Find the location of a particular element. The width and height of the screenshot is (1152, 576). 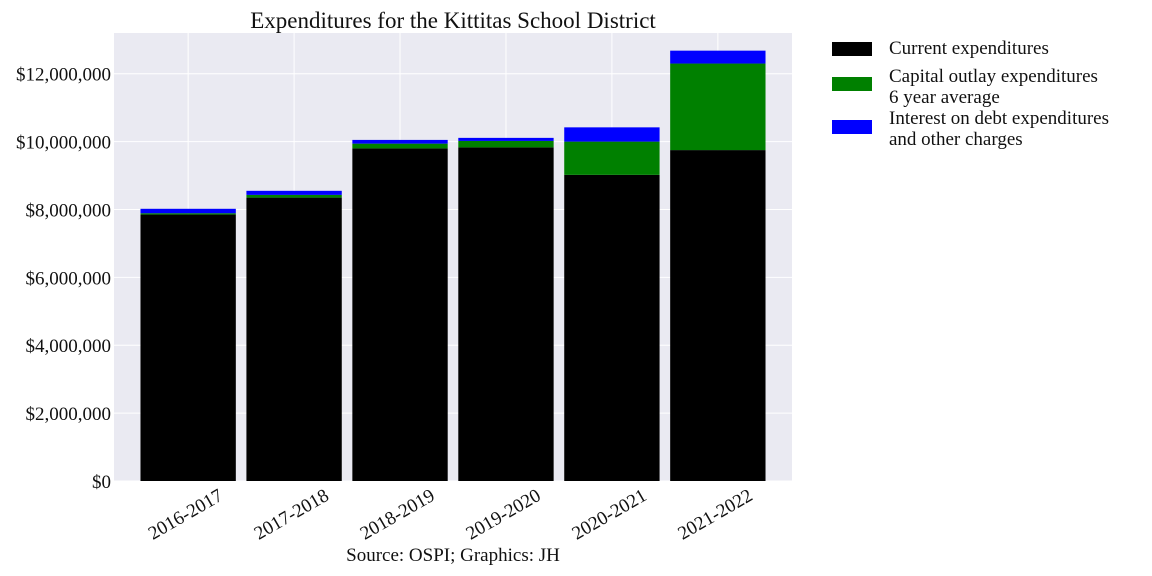

bar-interest-on-debt-expenditures-2021-2022 is located at coordinates (718, 57).